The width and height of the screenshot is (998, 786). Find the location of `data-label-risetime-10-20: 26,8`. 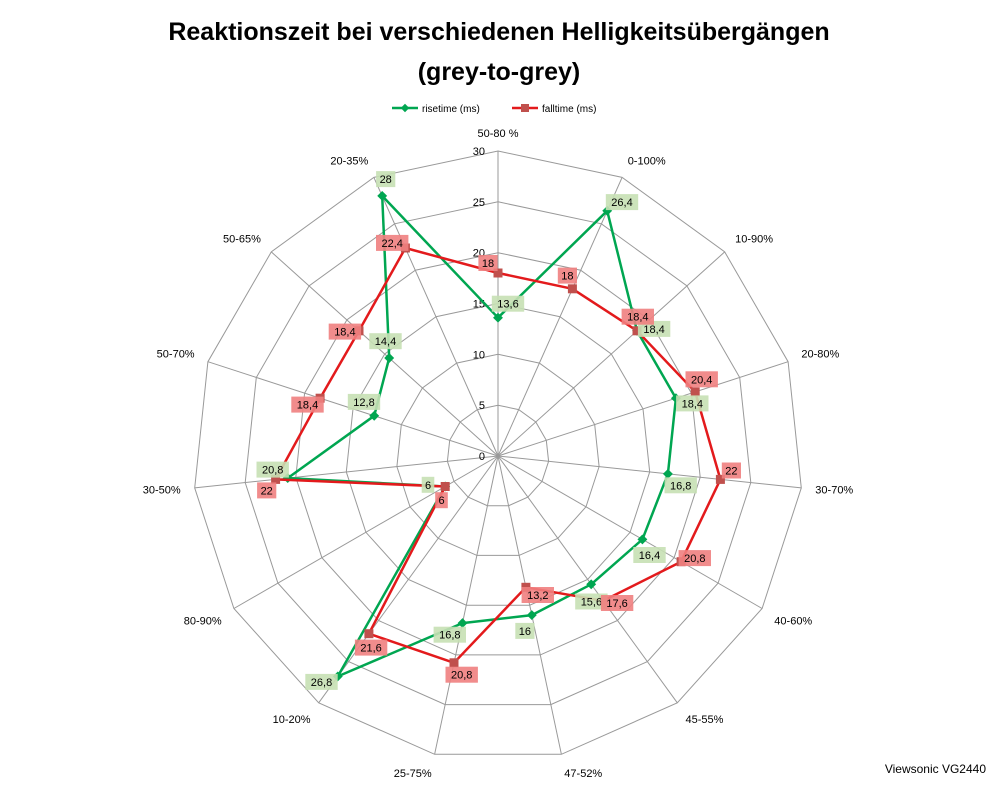

data-label-risetime-10-20: 26,8 is located at coordinates (321, 681).